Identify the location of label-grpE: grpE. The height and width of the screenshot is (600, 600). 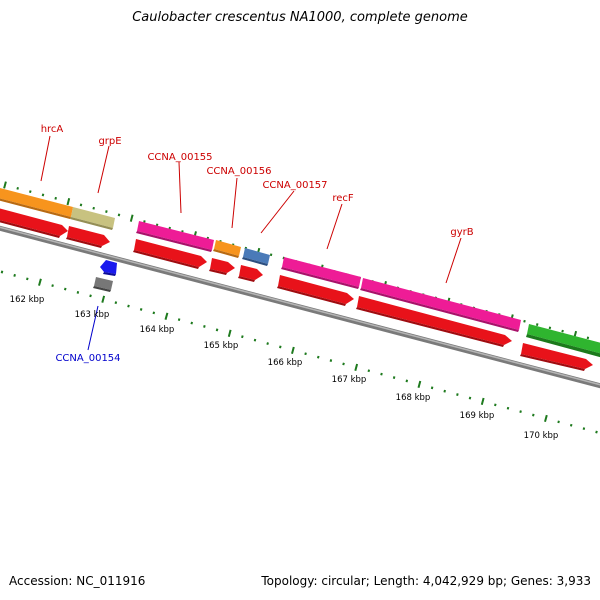
(109, 141).